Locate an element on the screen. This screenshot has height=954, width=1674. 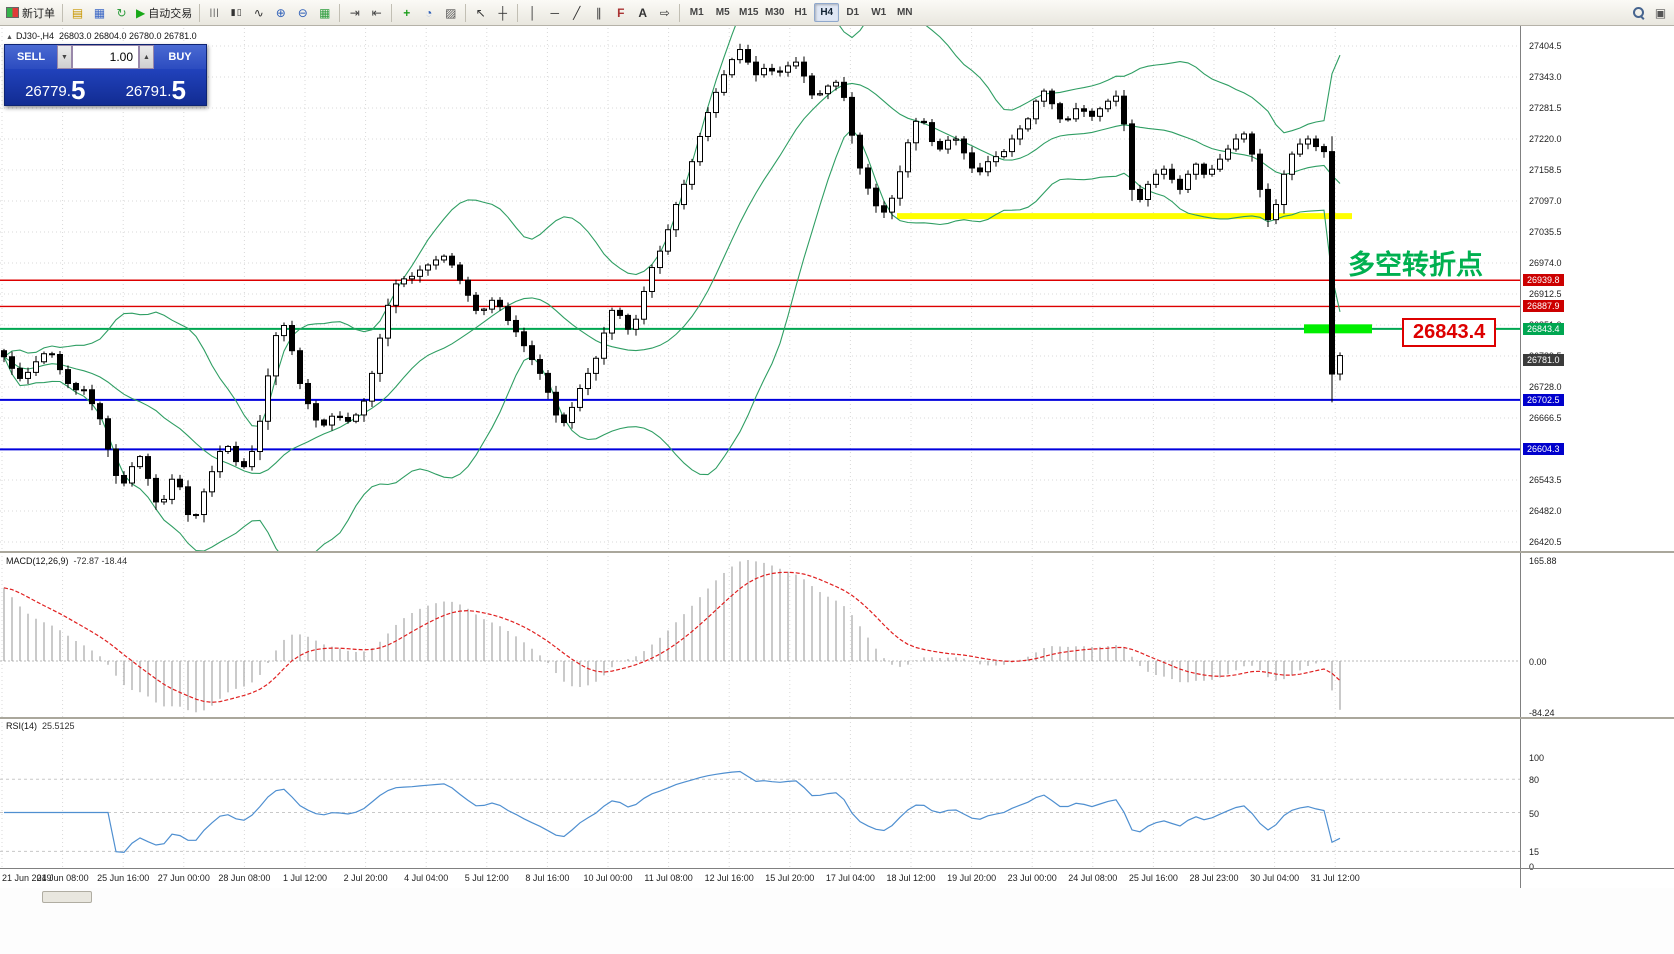
add-indicator-icon: + is located at coordinates (407, 12).